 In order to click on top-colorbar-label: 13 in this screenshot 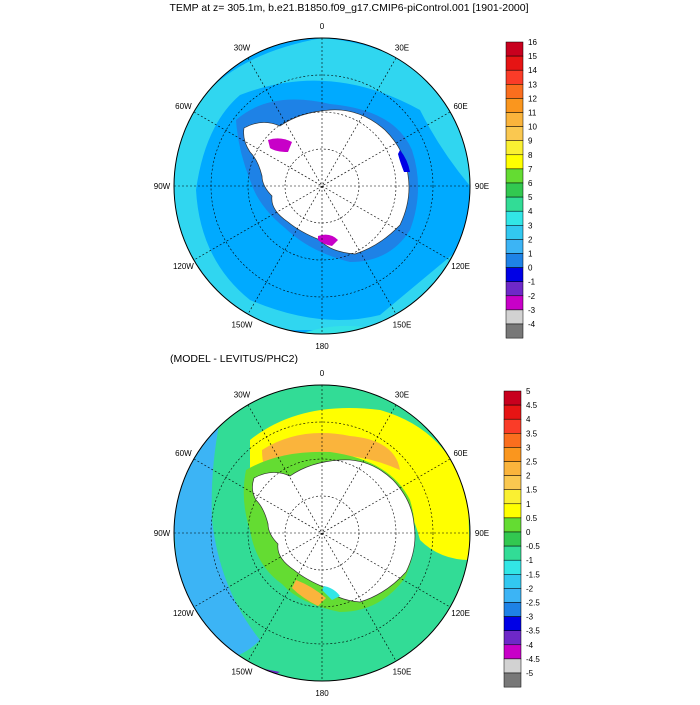, I will do `click(532, 84)`.